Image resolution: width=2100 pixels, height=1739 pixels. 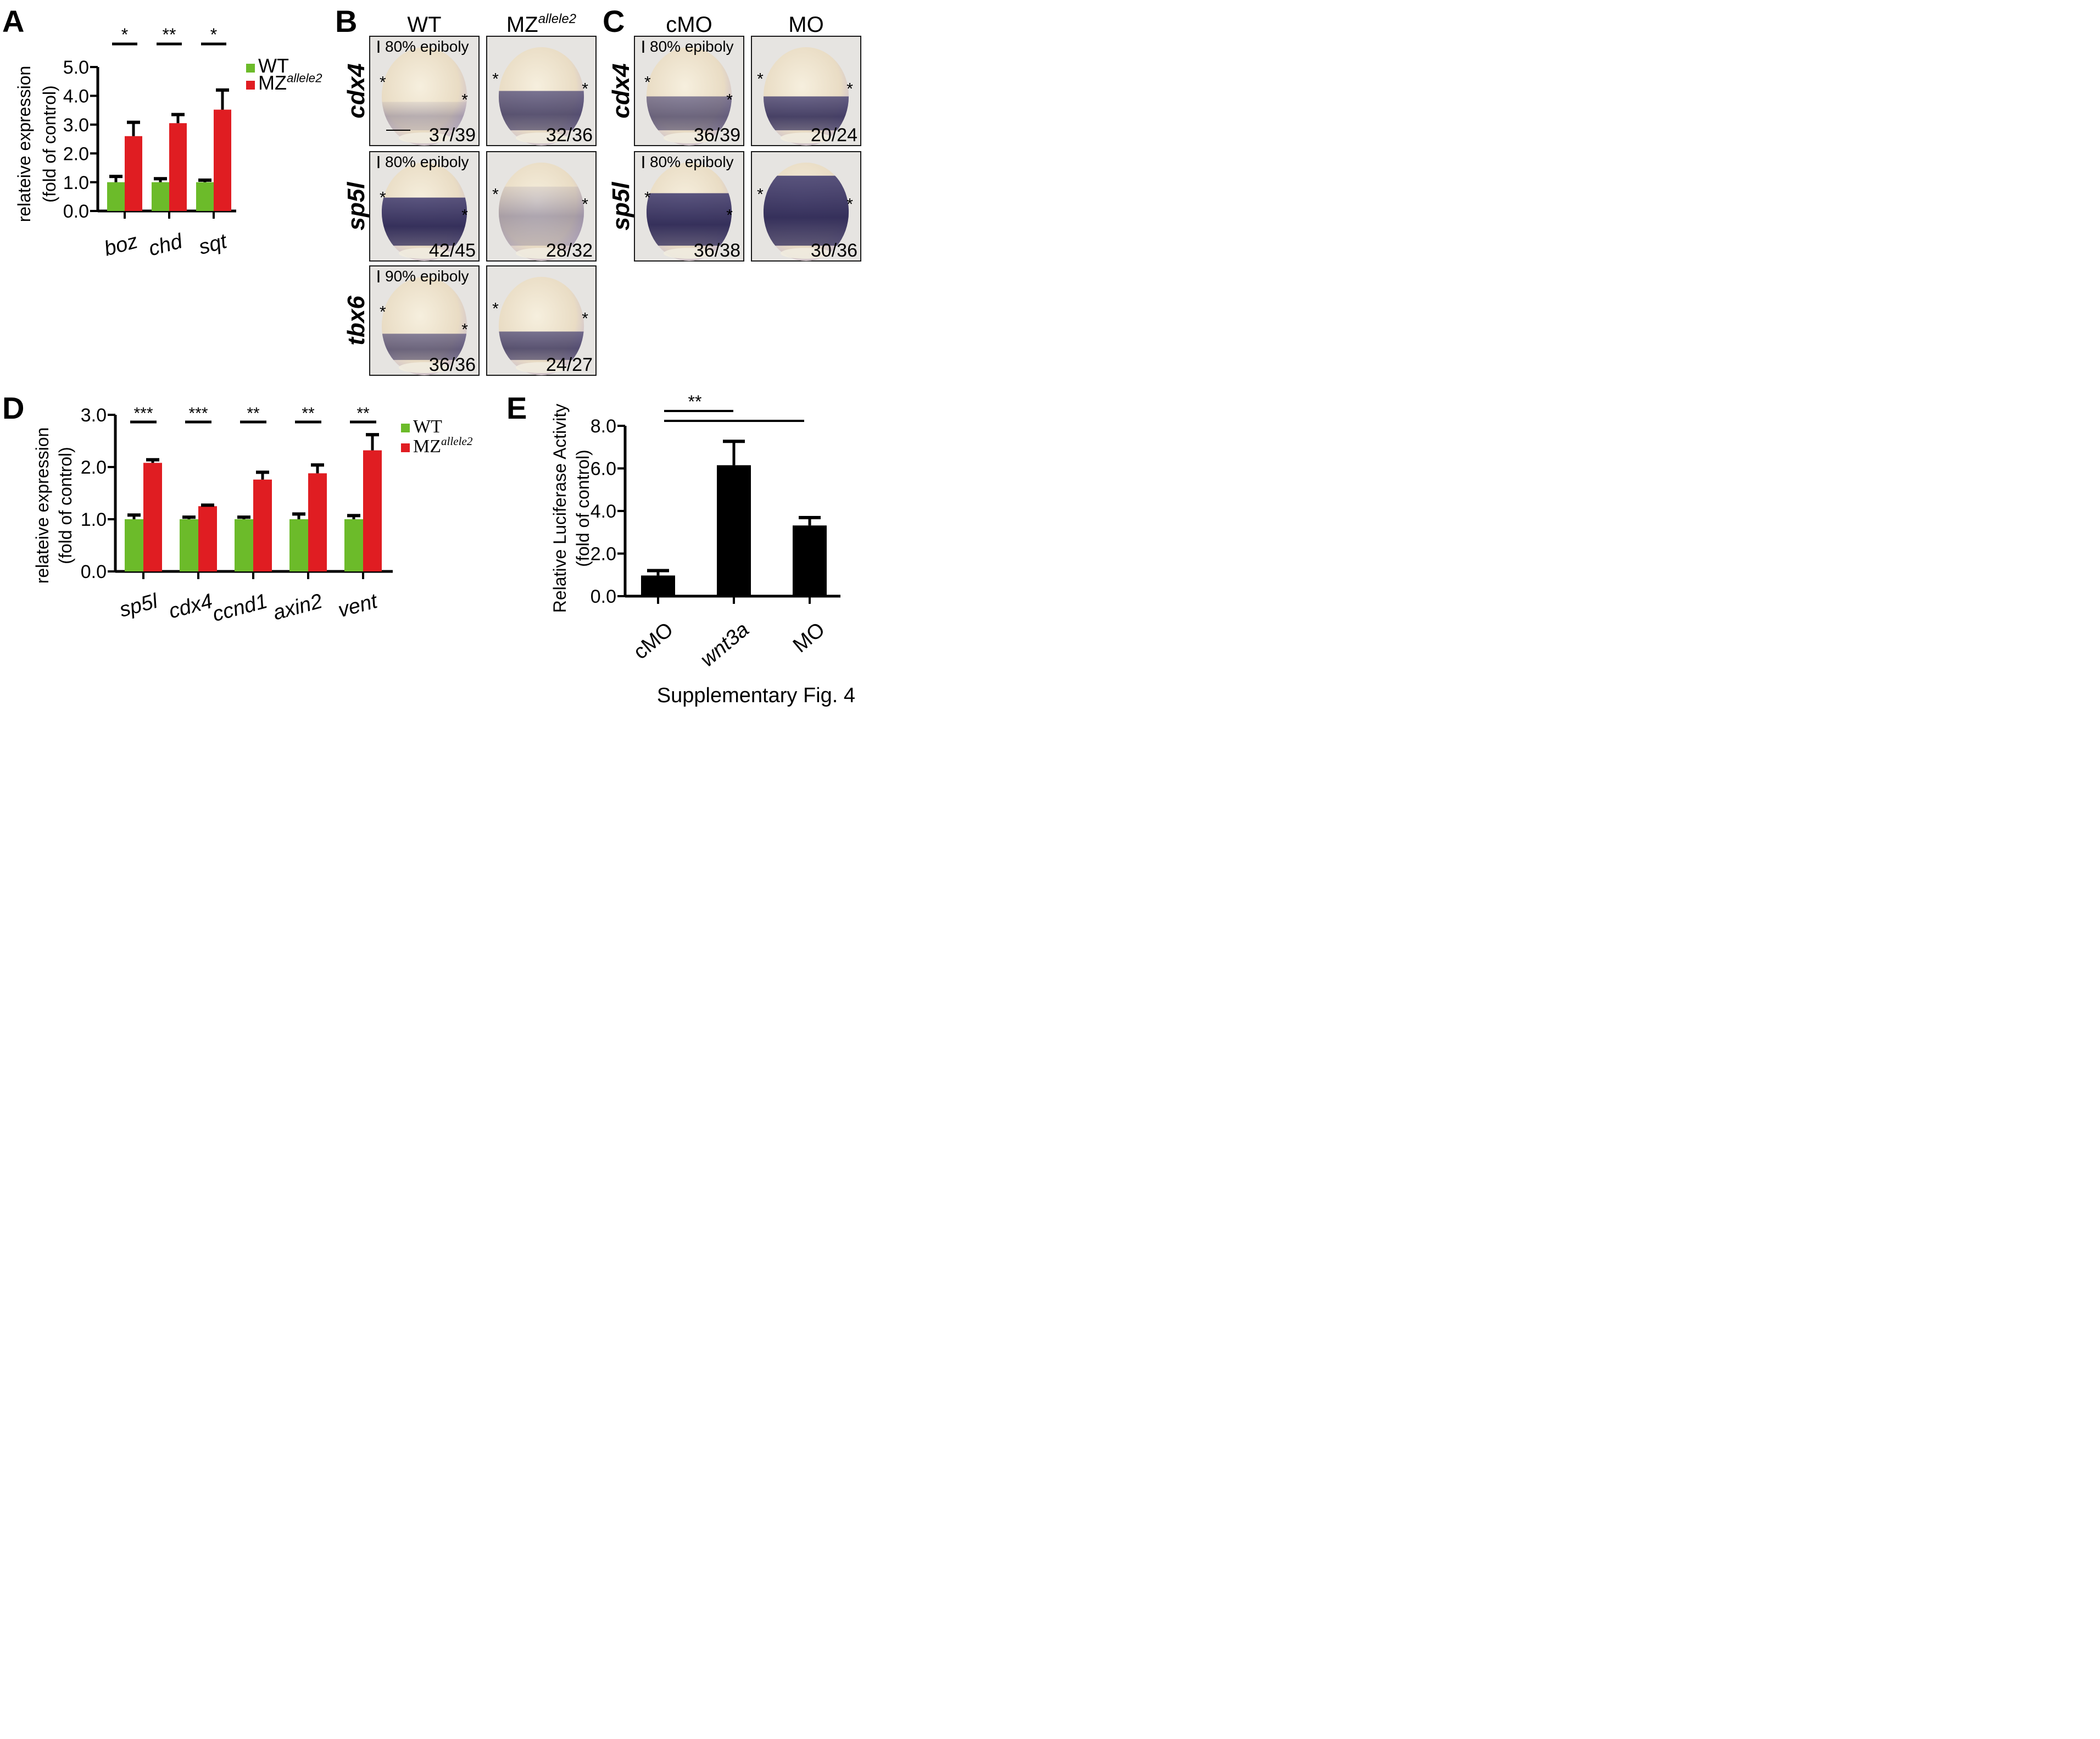 I want to click on panel-letter-c: C, so click(x=614, y=21).